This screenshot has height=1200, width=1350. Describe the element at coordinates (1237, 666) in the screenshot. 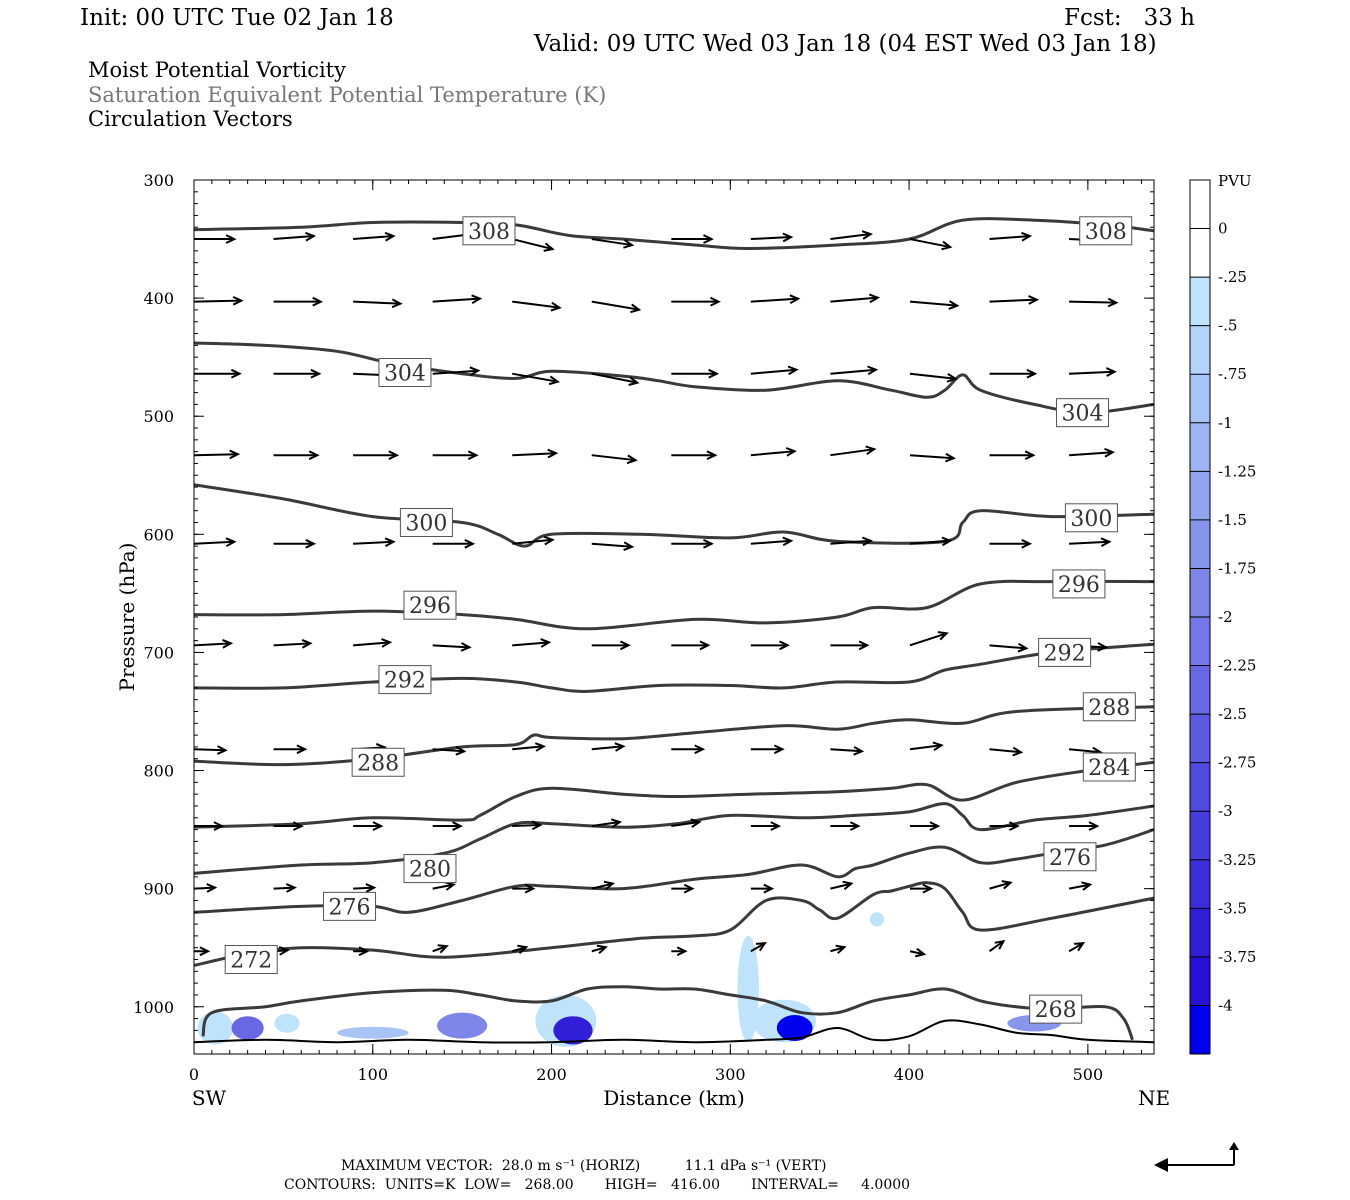

I see `colorbar-label: -2.25` at that location.